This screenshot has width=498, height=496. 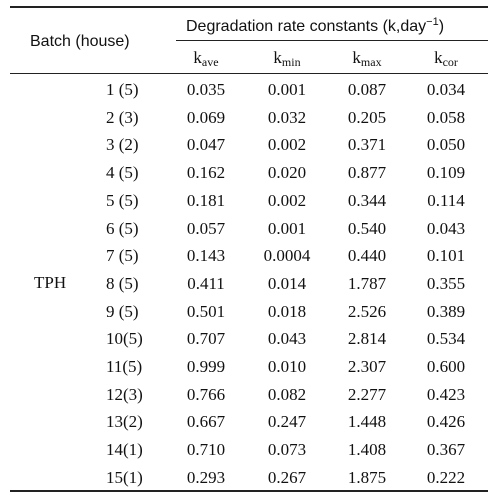 I want to click on table-row: 1 (5) 0.035 0.001 0.087 0.034, so click(x=249, y=91).